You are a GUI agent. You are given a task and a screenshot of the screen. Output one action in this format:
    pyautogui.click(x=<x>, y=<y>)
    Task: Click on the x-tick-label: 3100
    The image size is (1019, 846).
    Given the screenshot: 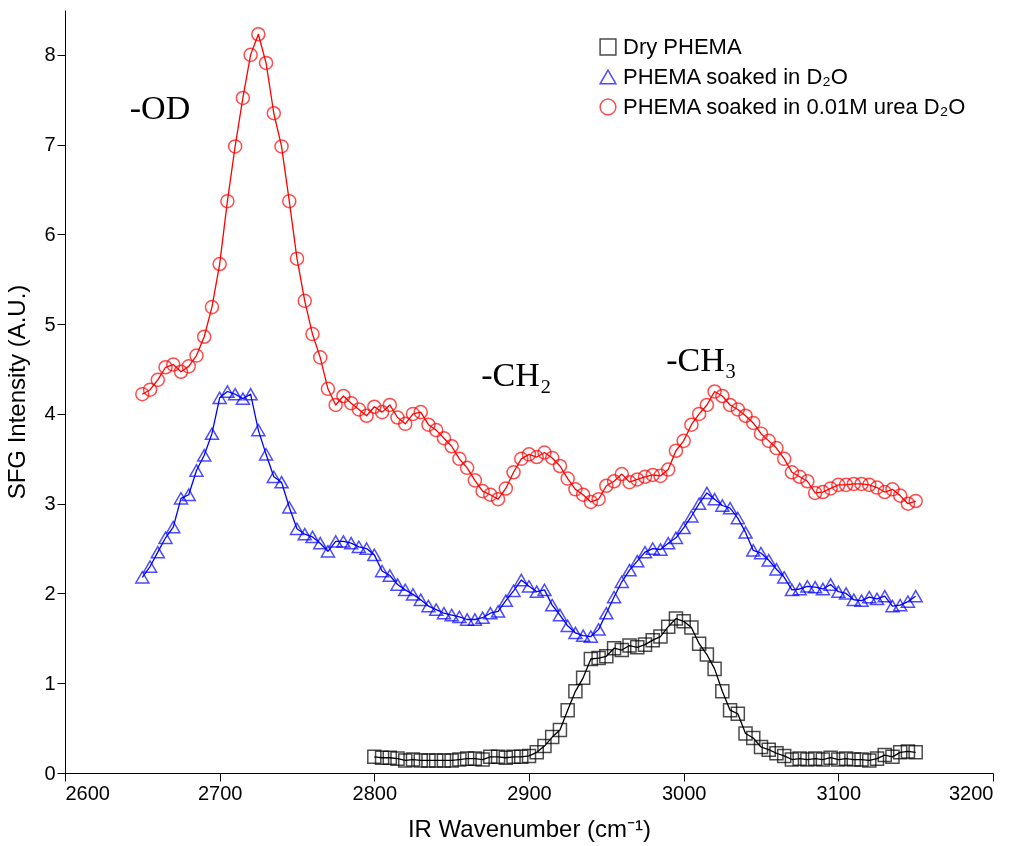 What is the action you would take?
    pyautogui.click(x=839, y=792)
    